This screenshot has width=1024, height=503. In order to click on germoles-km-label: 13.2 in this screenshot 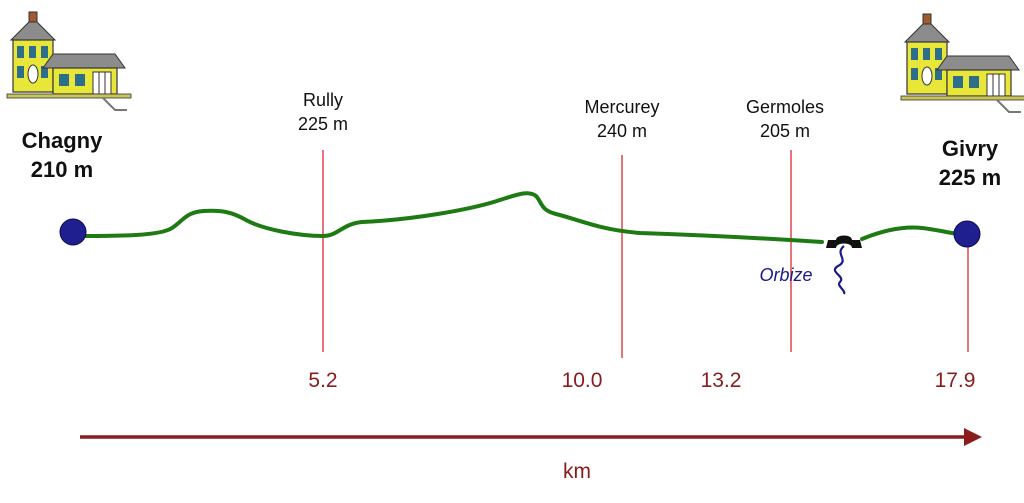, I will do `click(721, 380)`.